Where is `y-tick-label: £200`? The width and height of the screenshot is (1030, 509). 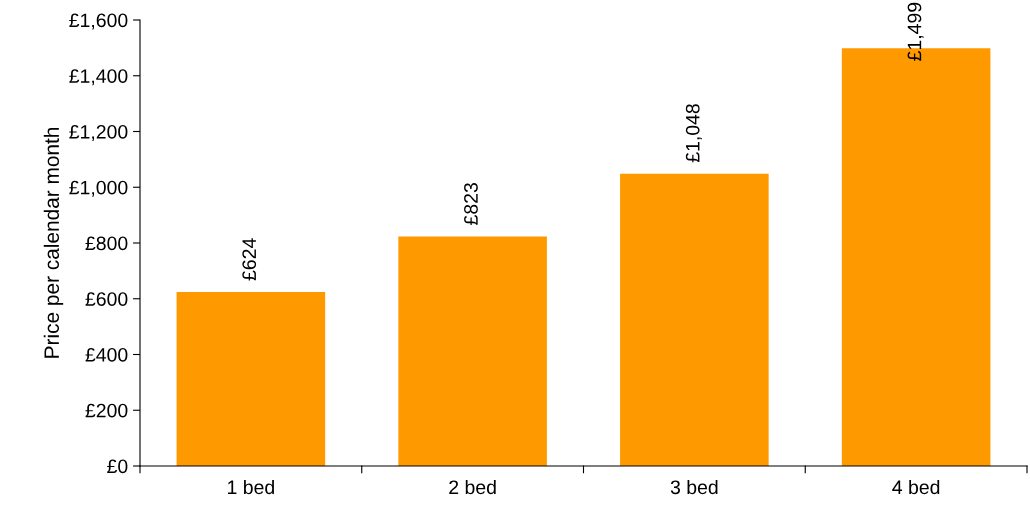 y-tick-label: £200 is located at coordinates (106, 410).